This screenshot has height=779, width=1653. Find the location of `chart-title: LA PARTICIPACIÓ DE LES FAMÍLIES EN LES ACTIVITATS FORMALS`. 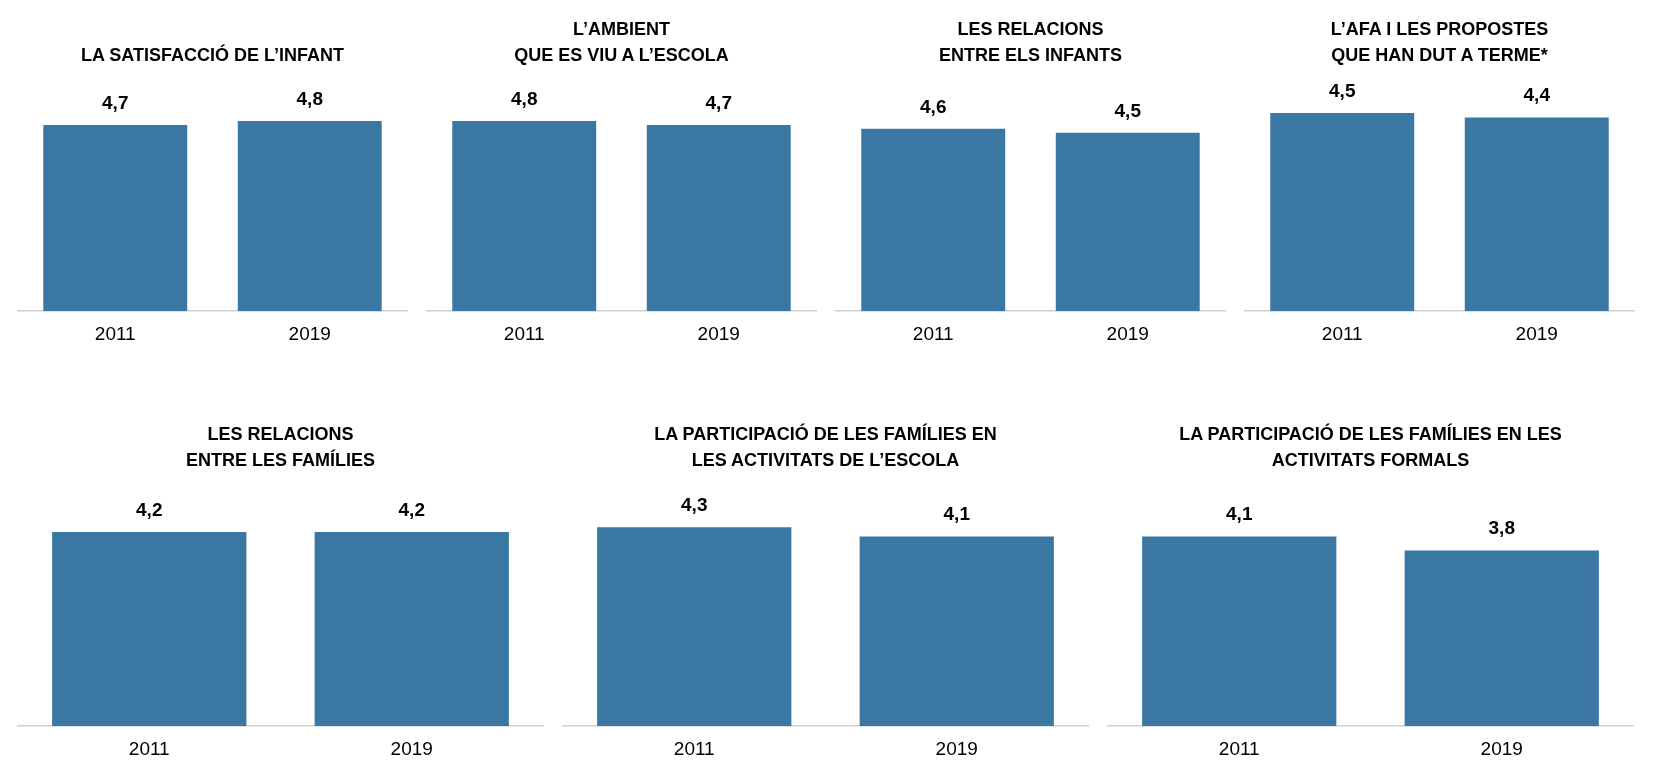

chart-title: LA PARTICIPACIÓ DE LES FAMÍLIES EN LES ACTIVITATS FORMALS is located at coordinates (1370, 447).